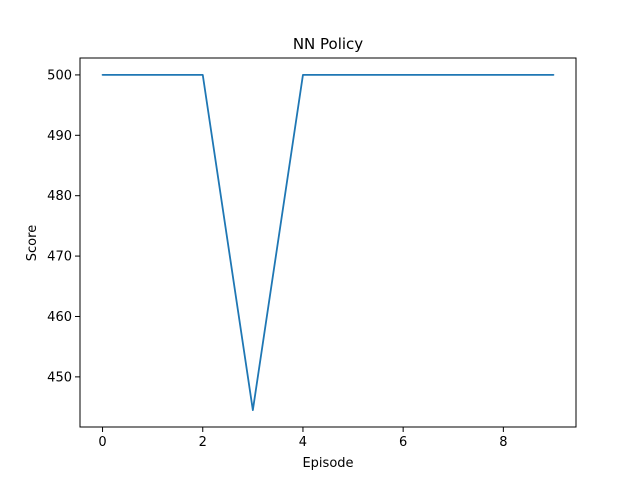 Image resolution: width=640 pixels, height=480 pixels. What do you see at coordinates (203, 442) in the screenshot?
I see `x-tick-label: 2` at bounding box center [203, 442].